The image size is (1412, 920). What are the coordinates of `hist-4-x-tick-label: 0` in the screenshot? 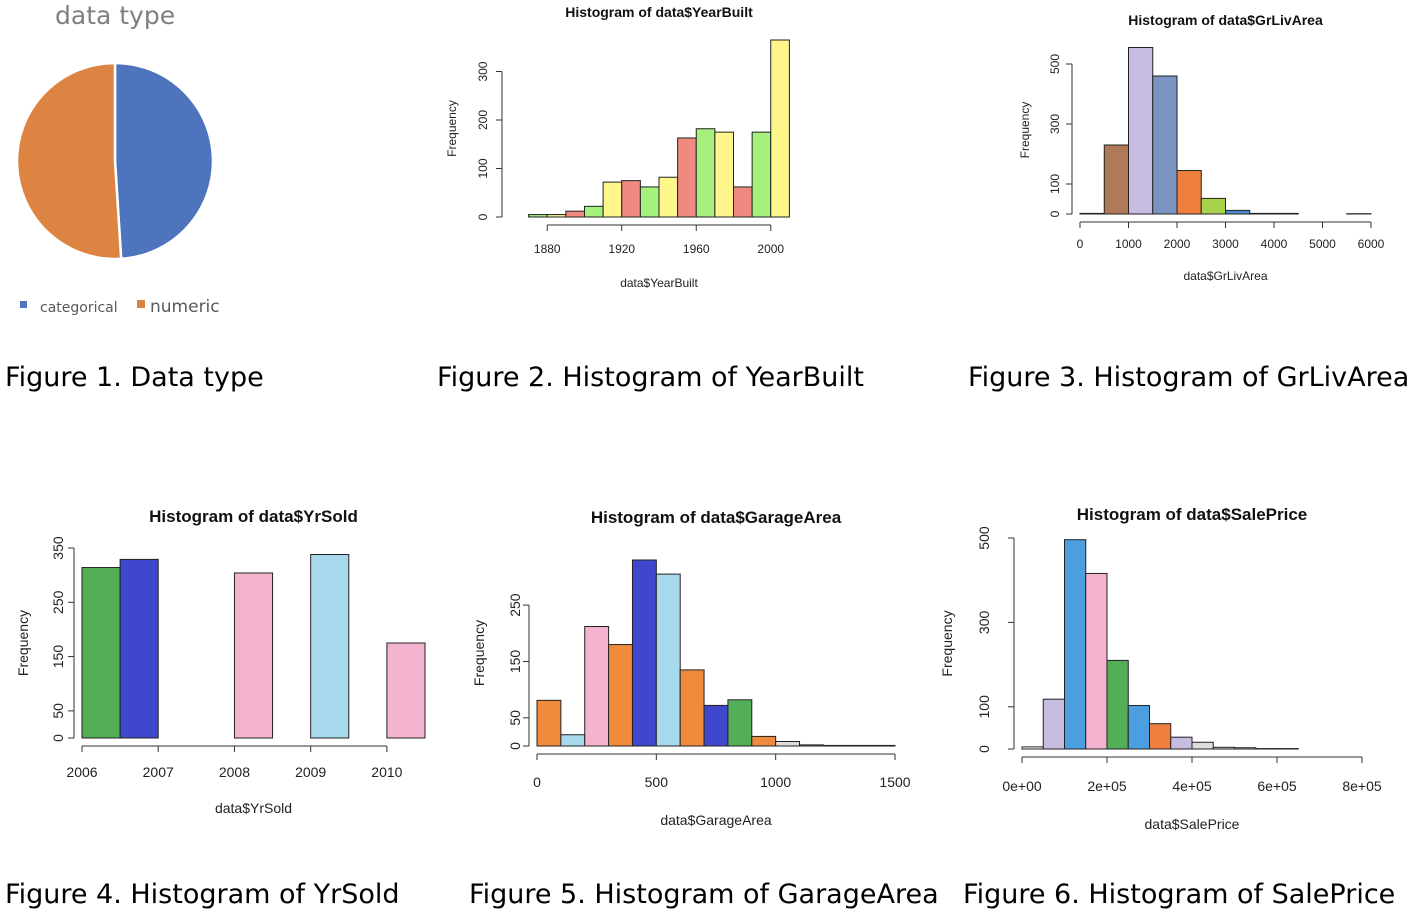 It's located at (537, 782).